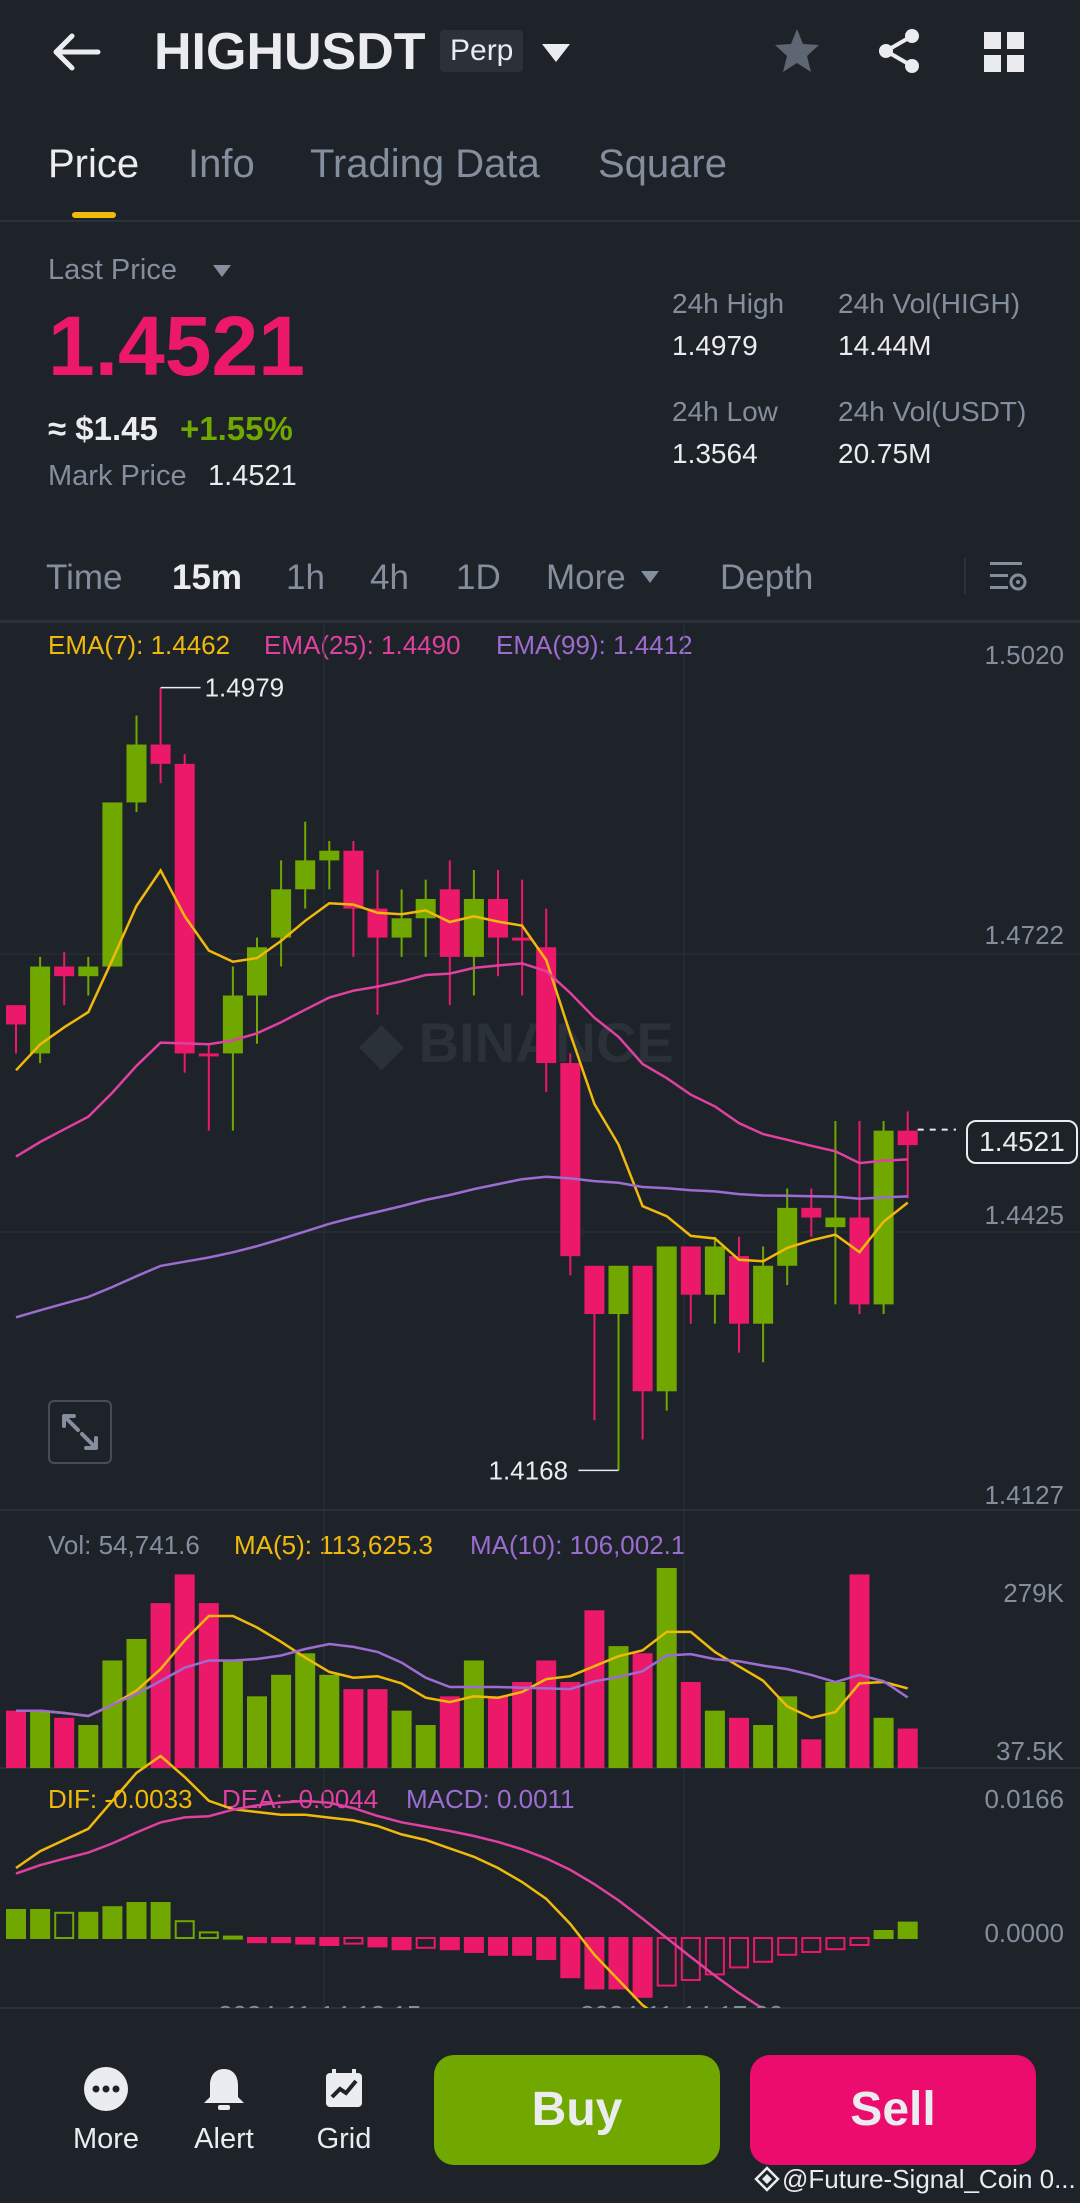 Image resolution: width=1080 pixels, height=2203 pixels. What do you see at coordinates (1004, 52) in the screenshot?
I see `layout-grid-icon` at bounding box center [1004, 52].